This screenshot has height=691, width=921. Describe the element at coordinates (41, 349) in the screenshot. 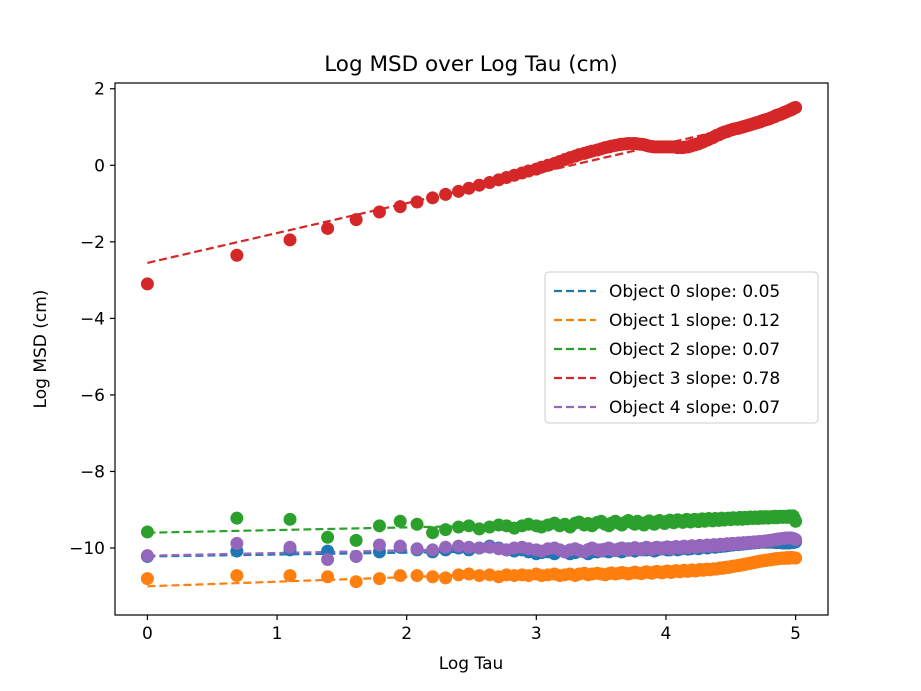

I see `y-axis-label: Log MSD (cm)` at that location.